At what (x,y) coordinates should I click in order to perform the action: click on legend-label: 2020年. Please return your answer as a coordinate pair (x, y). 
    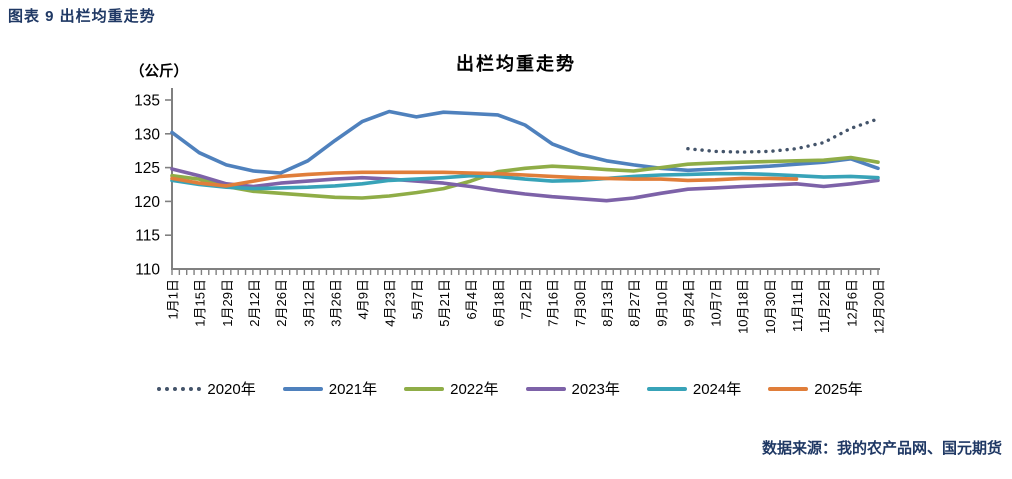
    Looking at the image, I should click on (231, 389).